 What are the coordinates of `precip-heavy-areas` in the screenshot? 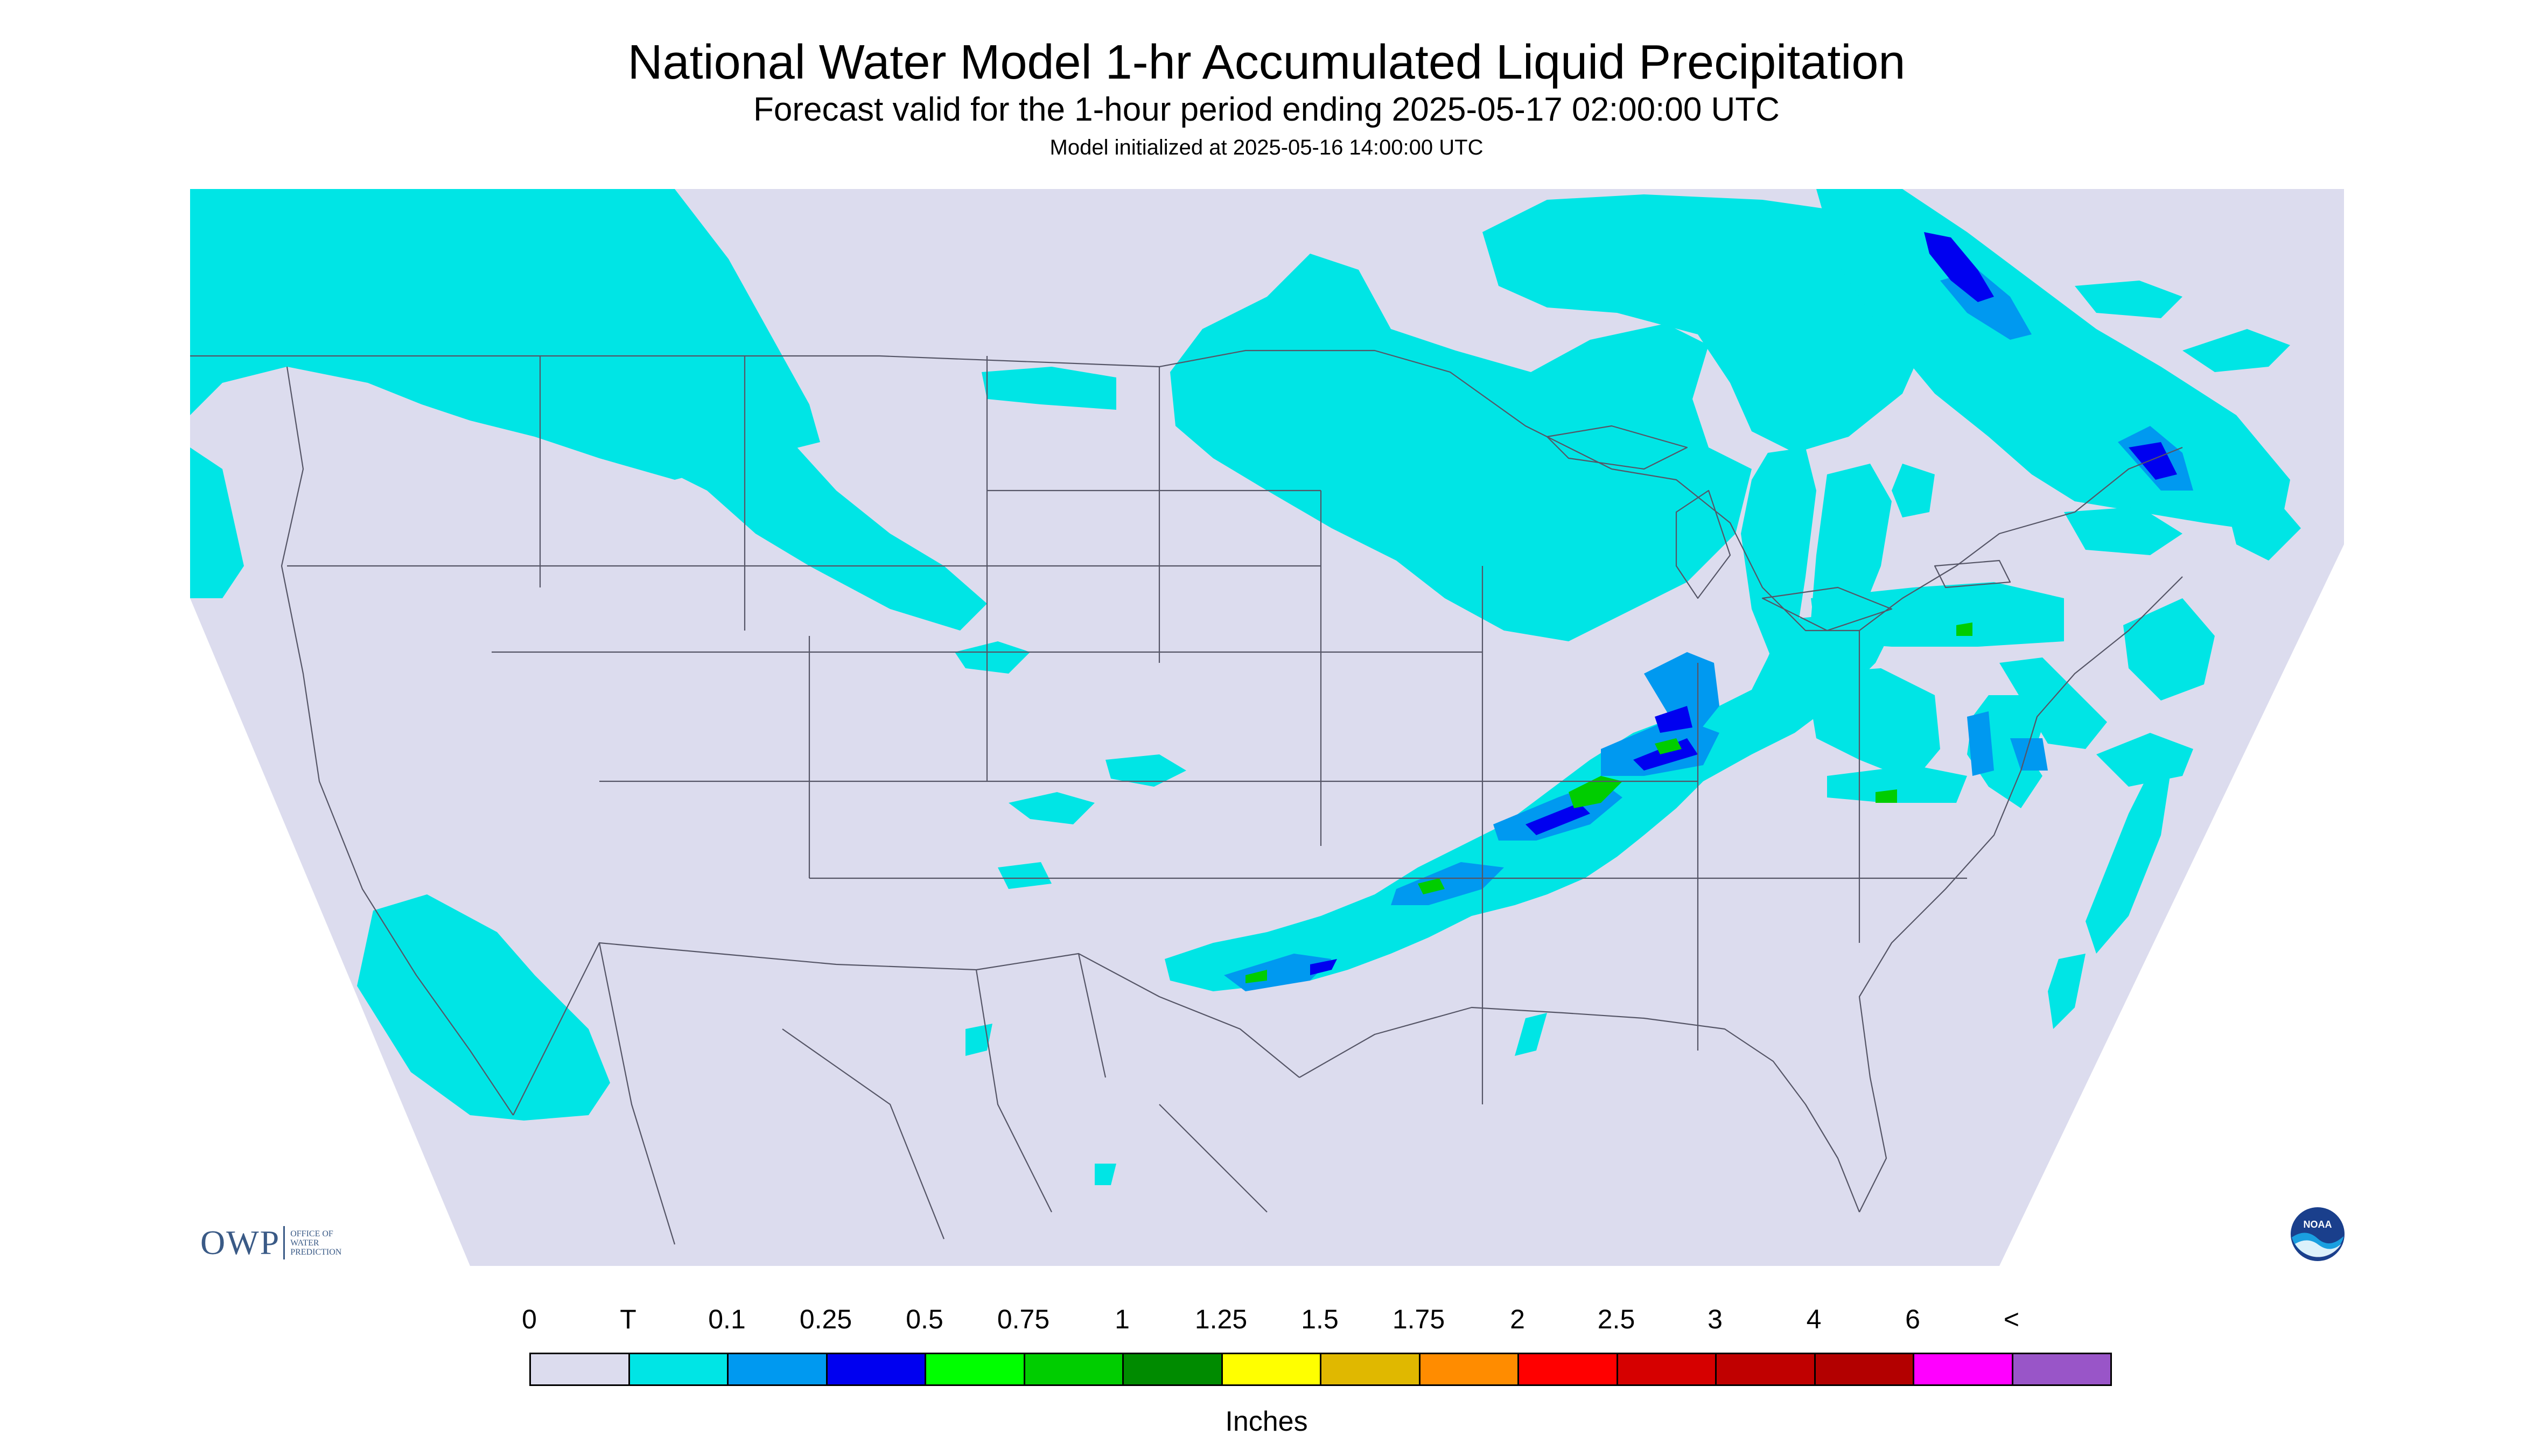 It's located at (1608, 802).